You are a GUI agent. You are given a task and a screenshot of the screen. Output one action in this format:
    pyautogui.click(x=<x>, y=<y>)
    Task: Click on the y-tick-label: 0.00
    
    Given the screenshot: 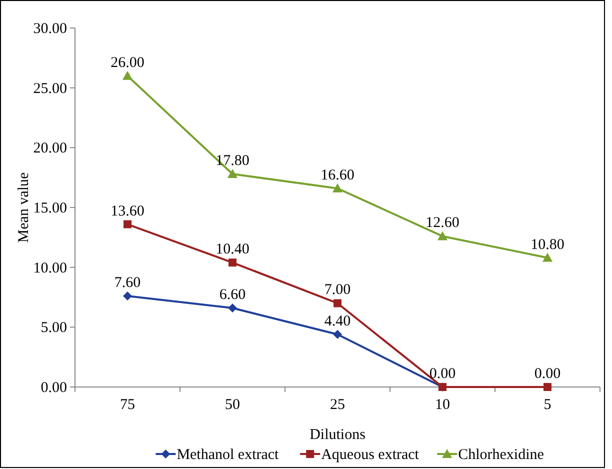 What is the action you would take?
    pyautogui.click(x=53, y=388)
    